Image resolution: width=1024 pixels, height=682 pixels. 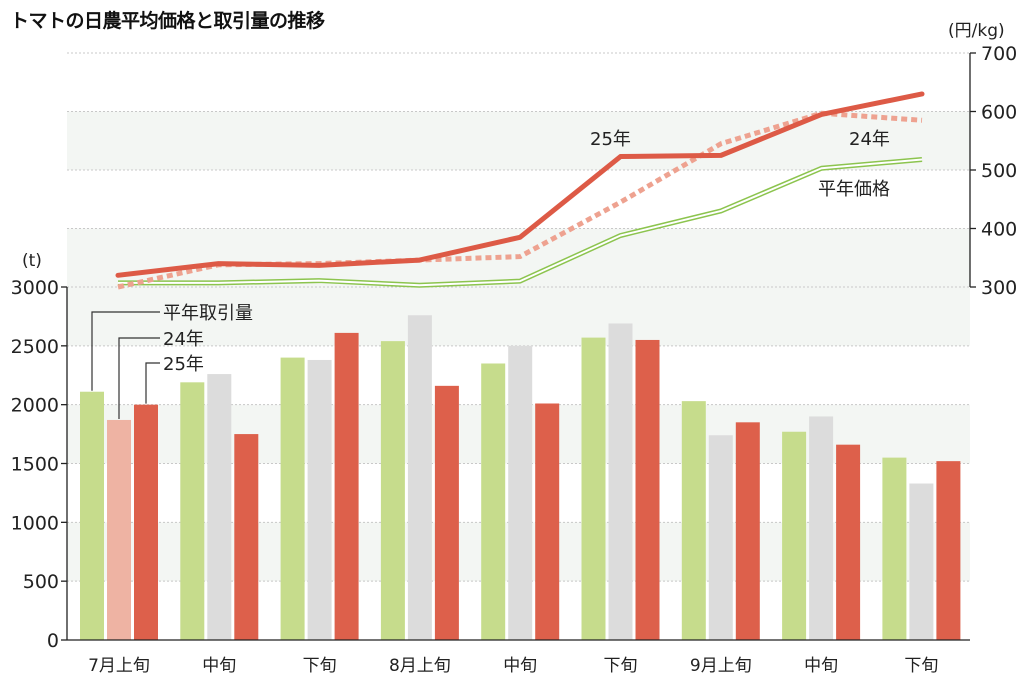 What do you see at coordinates (420, 666) in the screenshot?
I see `x-tick-label: 8月上旬` at bounding box center [420, 666].